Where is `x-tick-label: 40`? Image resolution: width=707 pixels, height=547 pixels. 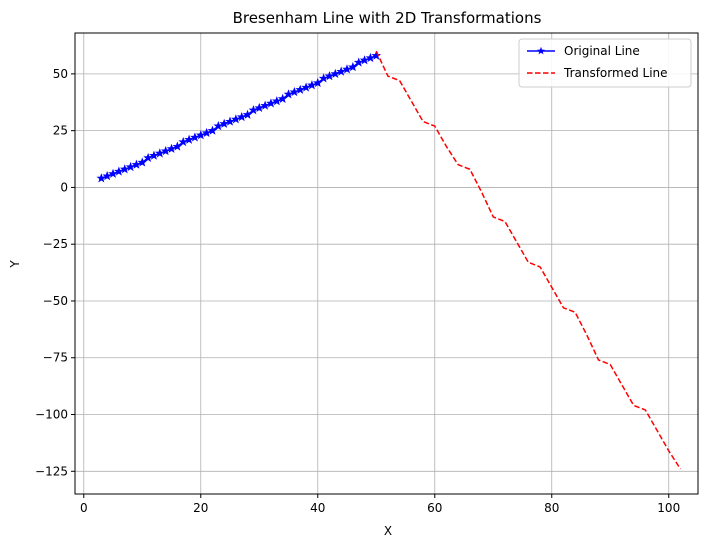
x-tick-label: 40 is located at coordinates (317, 508).